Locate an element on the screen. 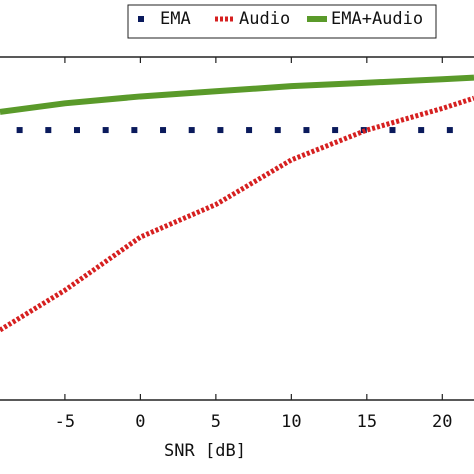 Image resolution: width=474 pixels, height=474 pixels. x-tick-label: 10 is located at coordinates (291, 422).